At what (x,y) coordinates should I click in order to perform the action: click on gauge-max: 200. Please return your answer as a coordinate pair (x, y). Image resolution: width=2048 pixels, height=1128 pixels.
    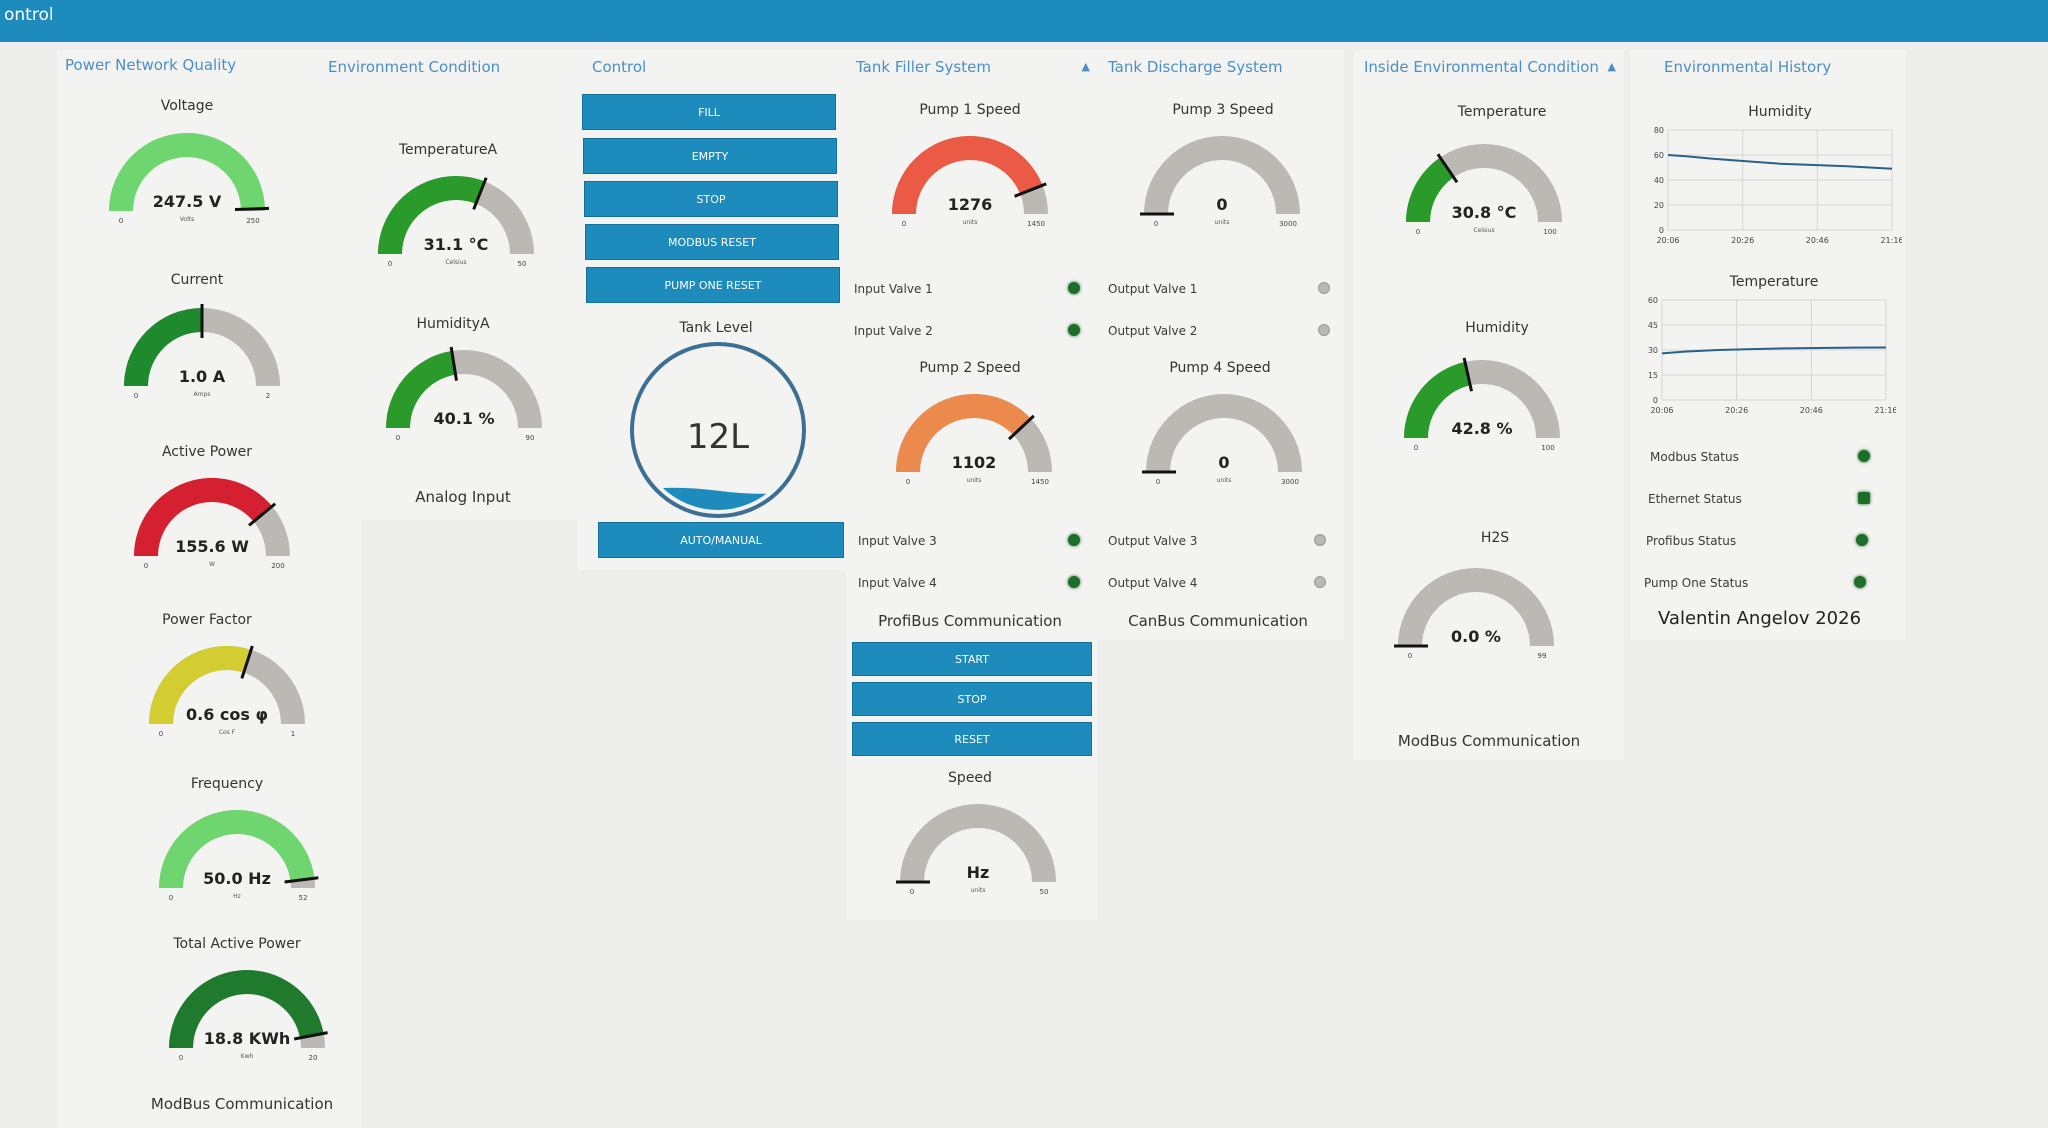
    Looking at the image, I should click on (277, 566).